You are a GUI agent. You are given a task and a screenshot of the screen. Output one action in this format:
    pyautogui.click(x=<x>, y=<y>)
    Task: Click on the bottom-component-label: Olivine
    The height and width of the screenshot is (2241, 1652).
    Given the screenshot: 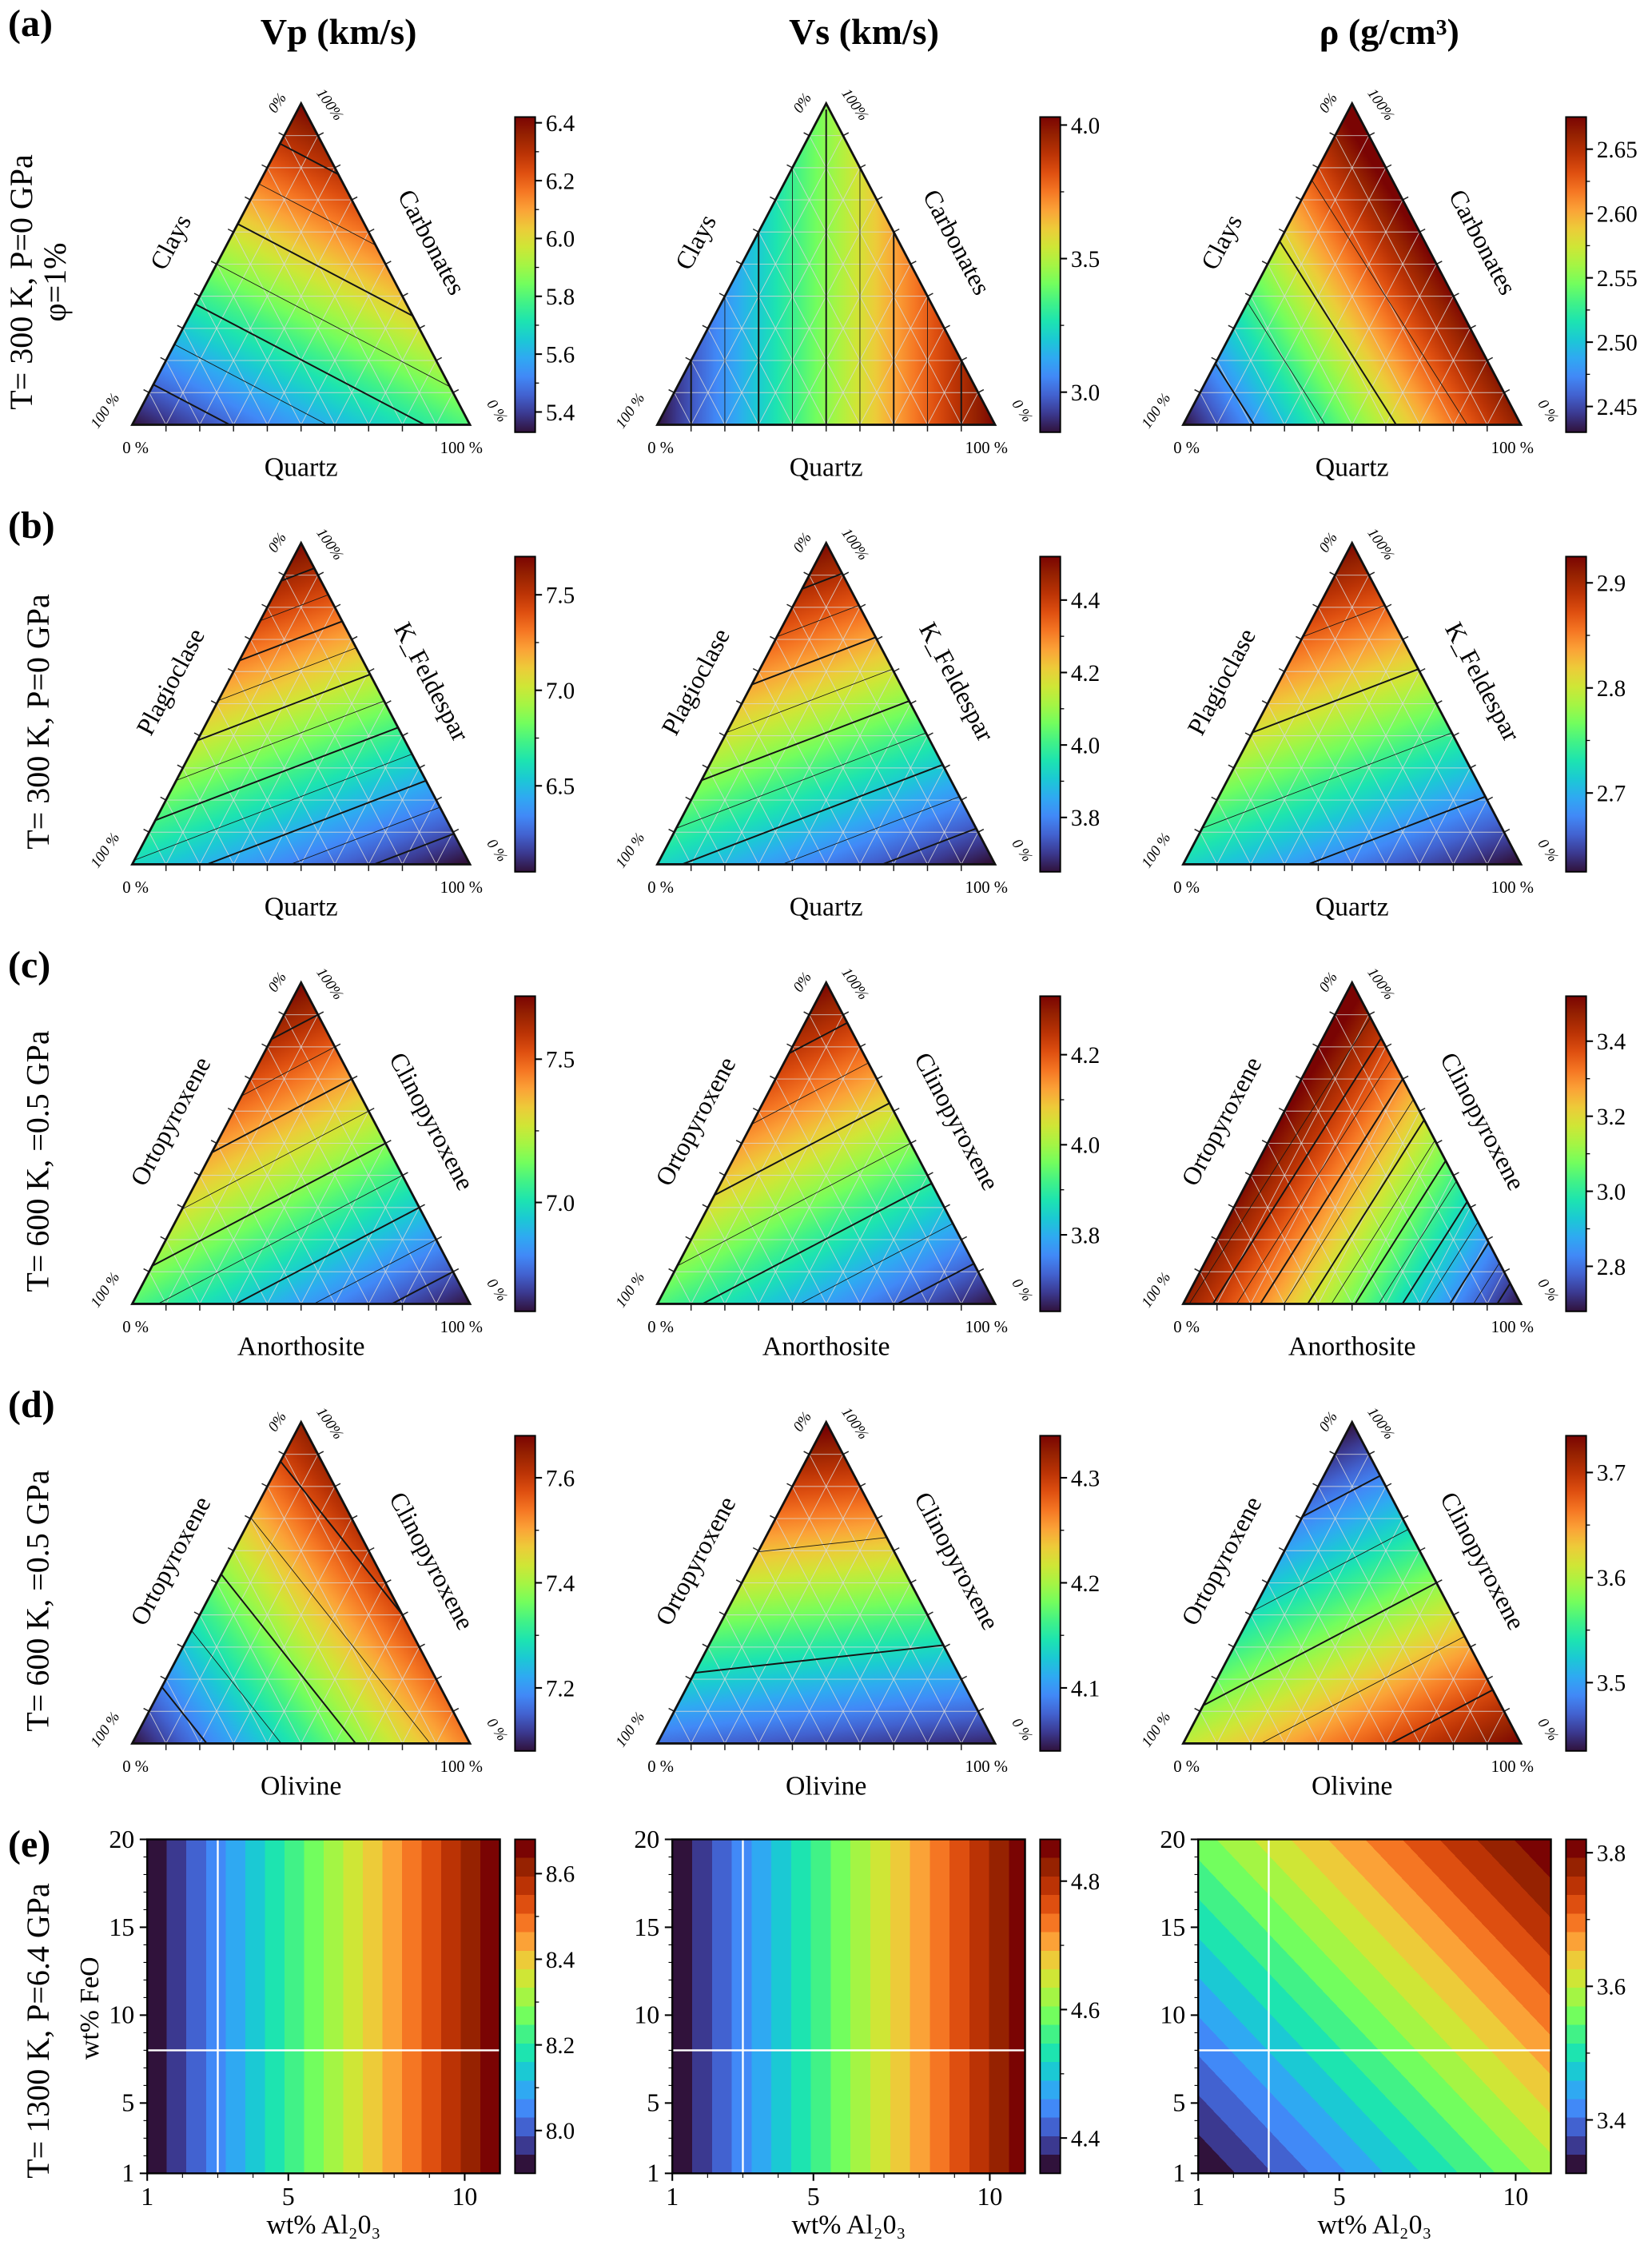 What is the action you would take?
    pyautogui.click(x=1352, y=1786)
    